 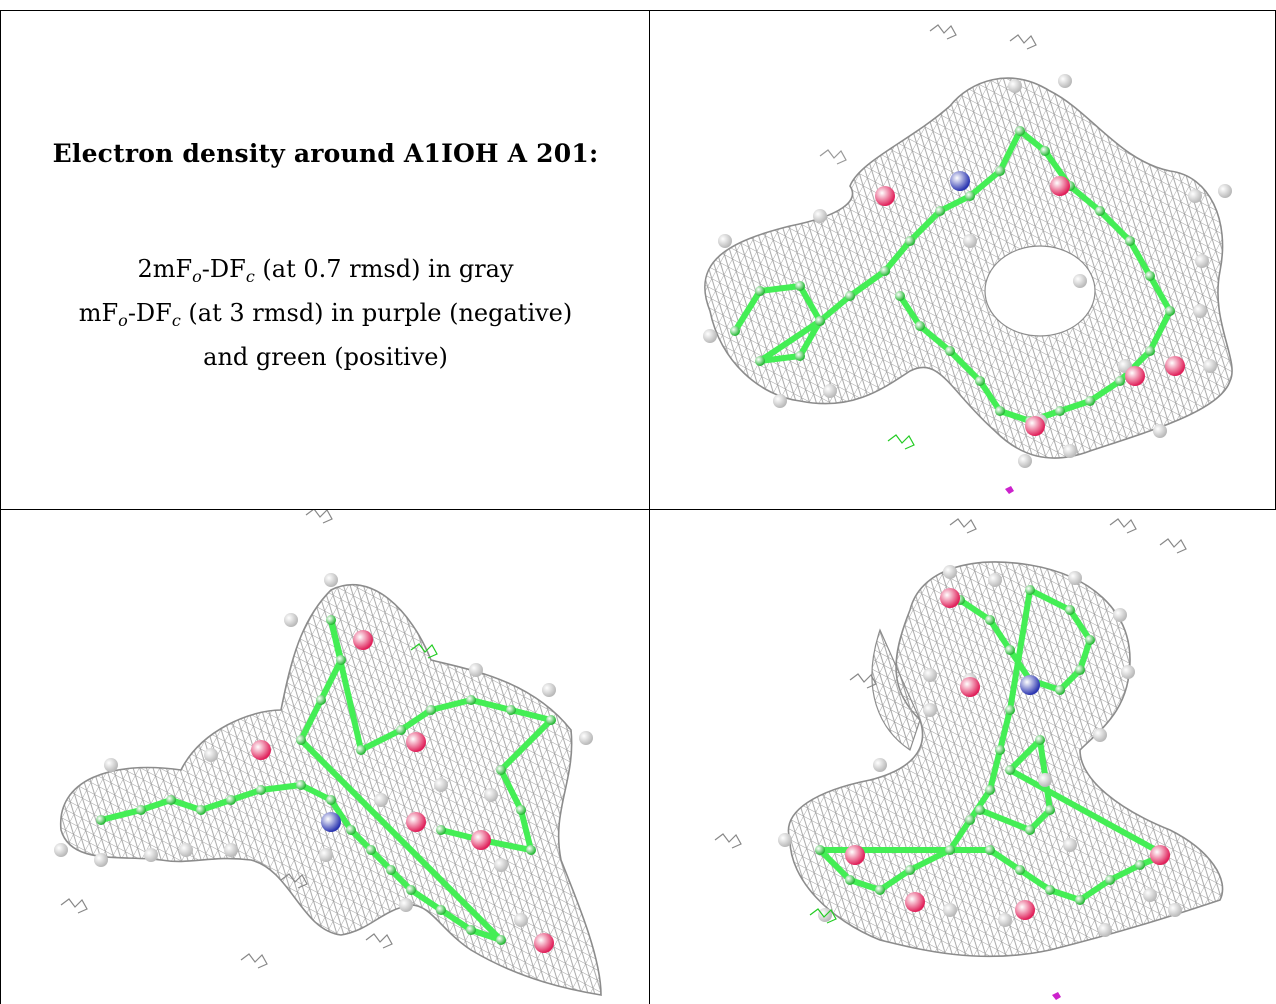 I want to click on nitrogen-atom, so click(x=960, y=181).